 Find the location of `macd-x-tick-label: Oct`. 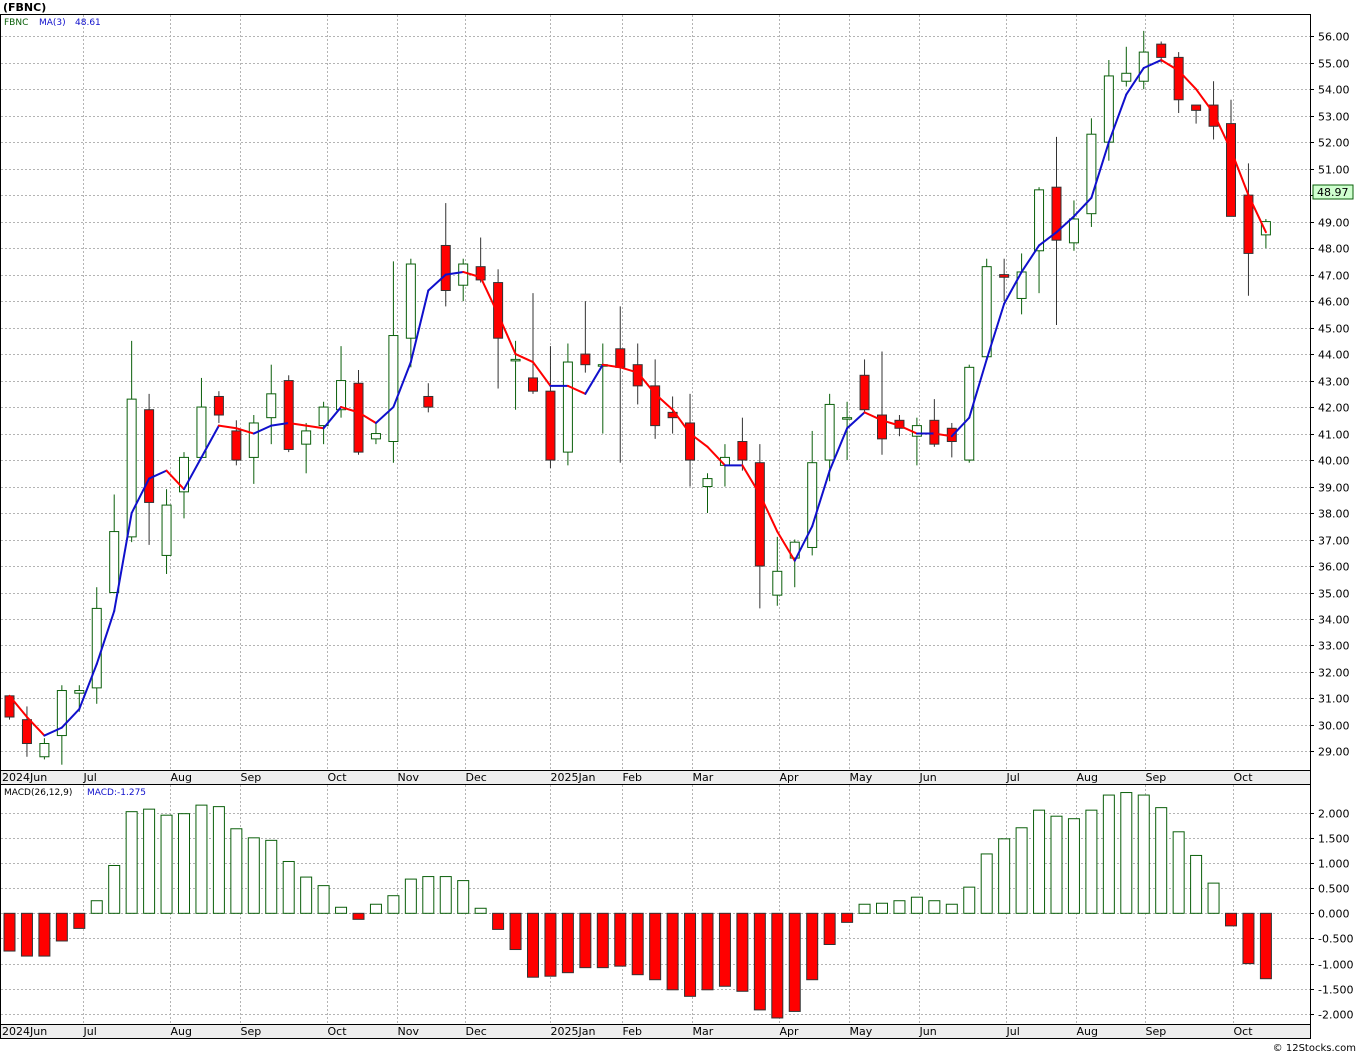

macd-x-tick-label: Oct is located at coordinates (338, 1031).